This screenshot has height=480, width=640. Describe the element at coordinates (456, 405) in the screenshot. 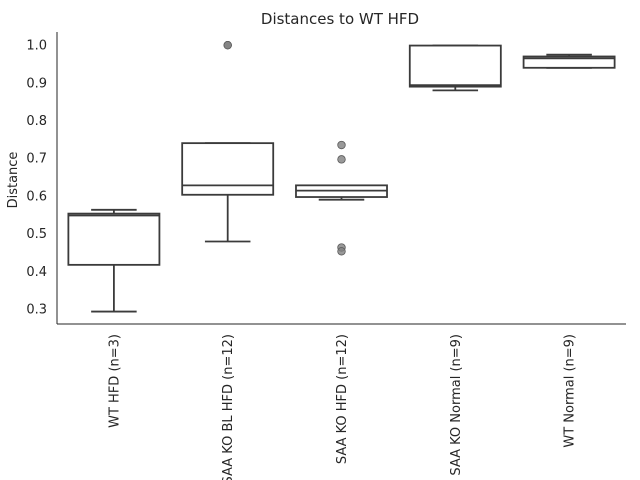

I see `x-tick-label: SAA KO Normal (n=9)` at that location.